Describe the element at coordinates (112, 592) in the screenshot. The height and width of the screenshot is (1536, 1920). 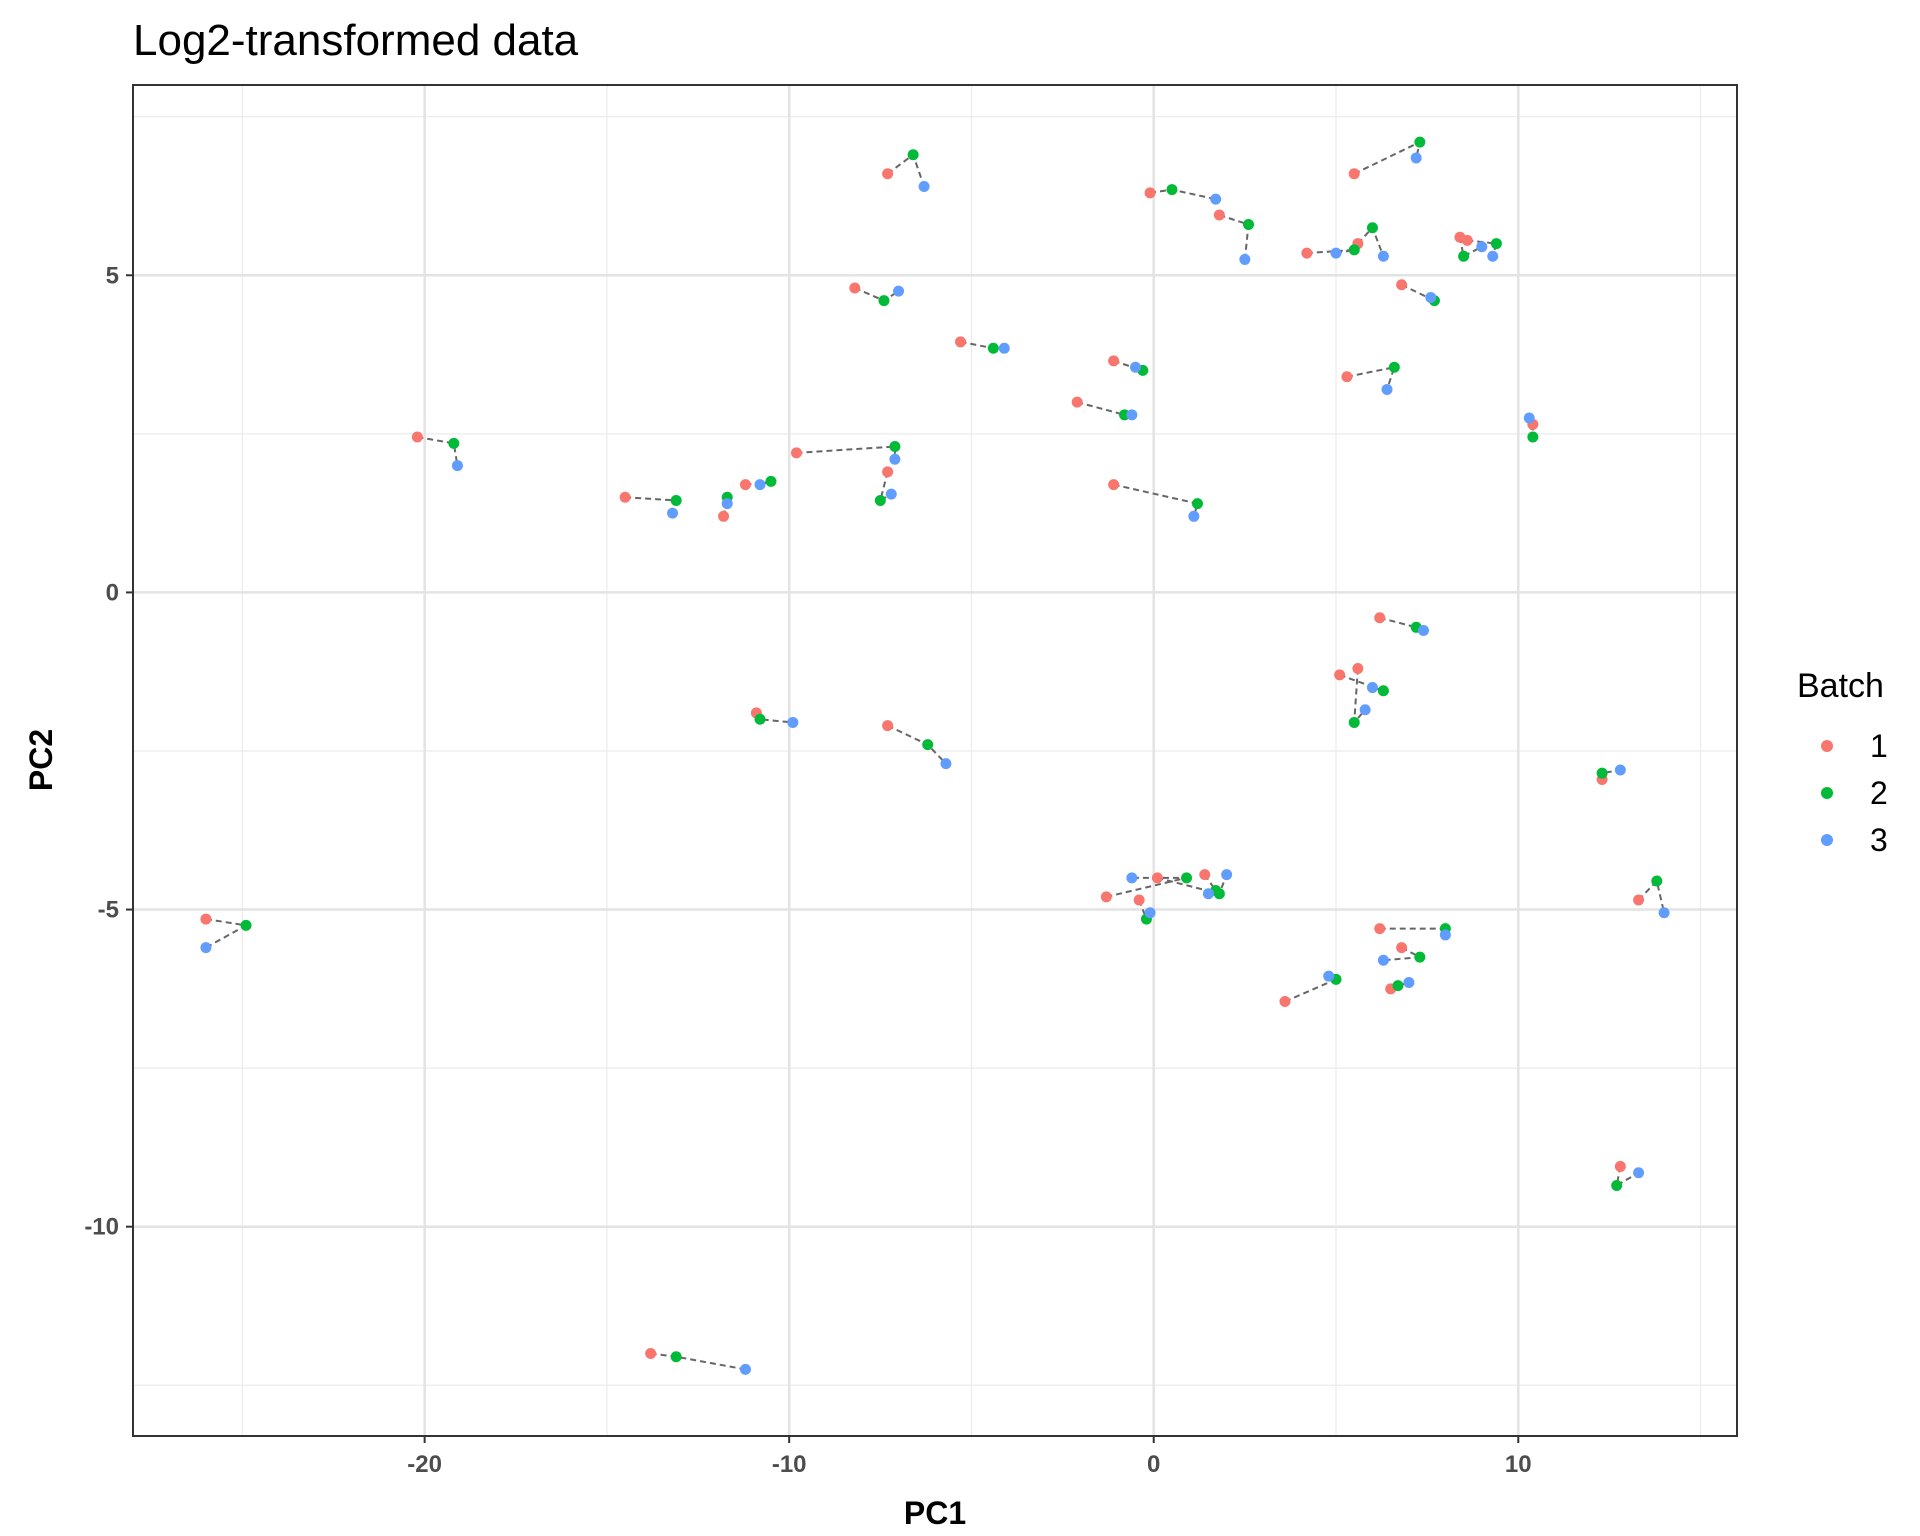
I see `y-tick-label: 0` at that location.